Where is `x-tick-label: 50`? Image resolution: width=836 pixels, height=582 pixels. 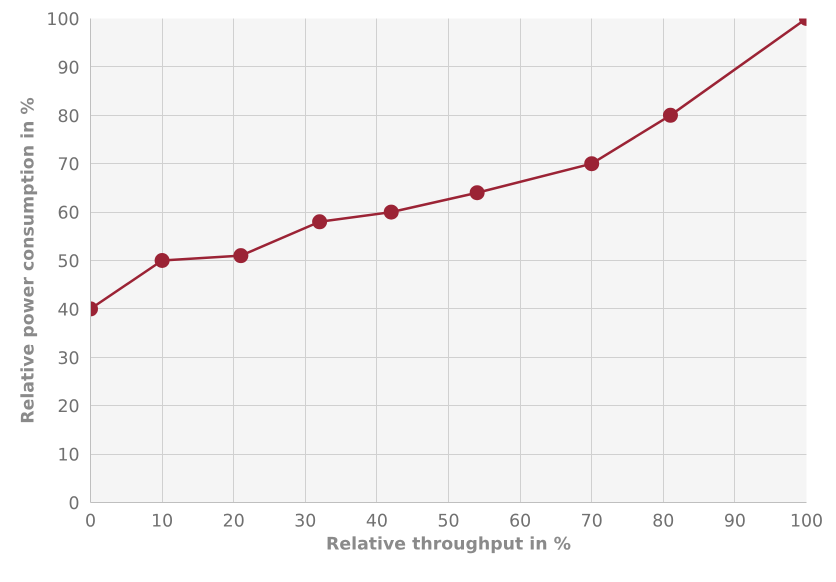 x-tick-label: 50 is located at coordinates (448, 522).